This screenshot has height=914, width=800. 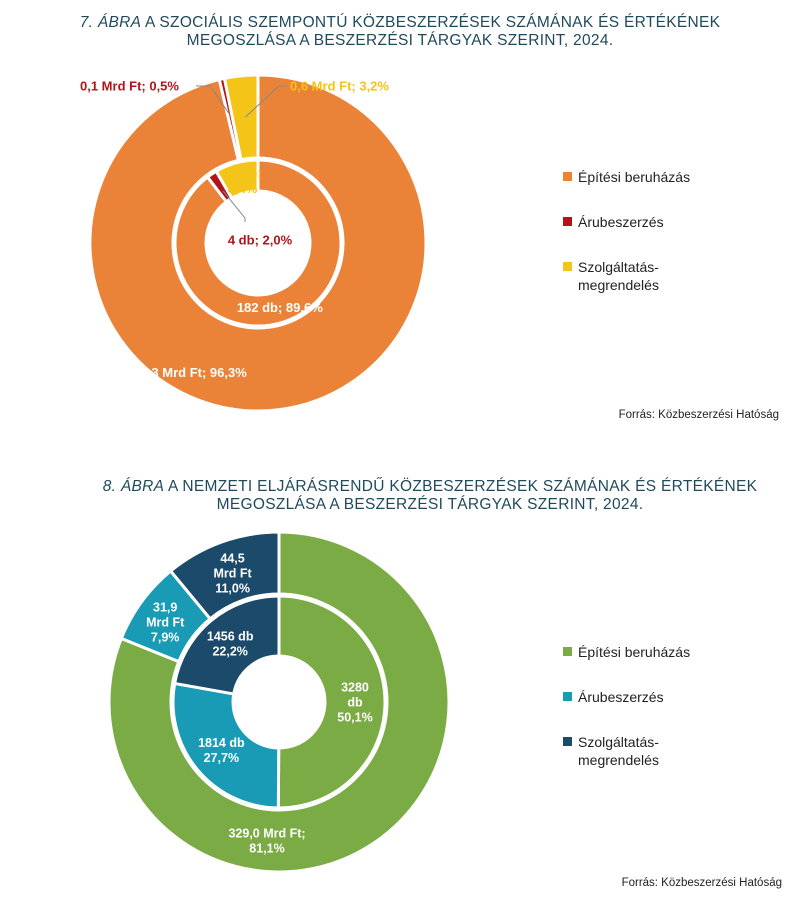 I want to click on data-label: 18,3 Mrd Ft; 96,3%, so click(x=190, y=372).